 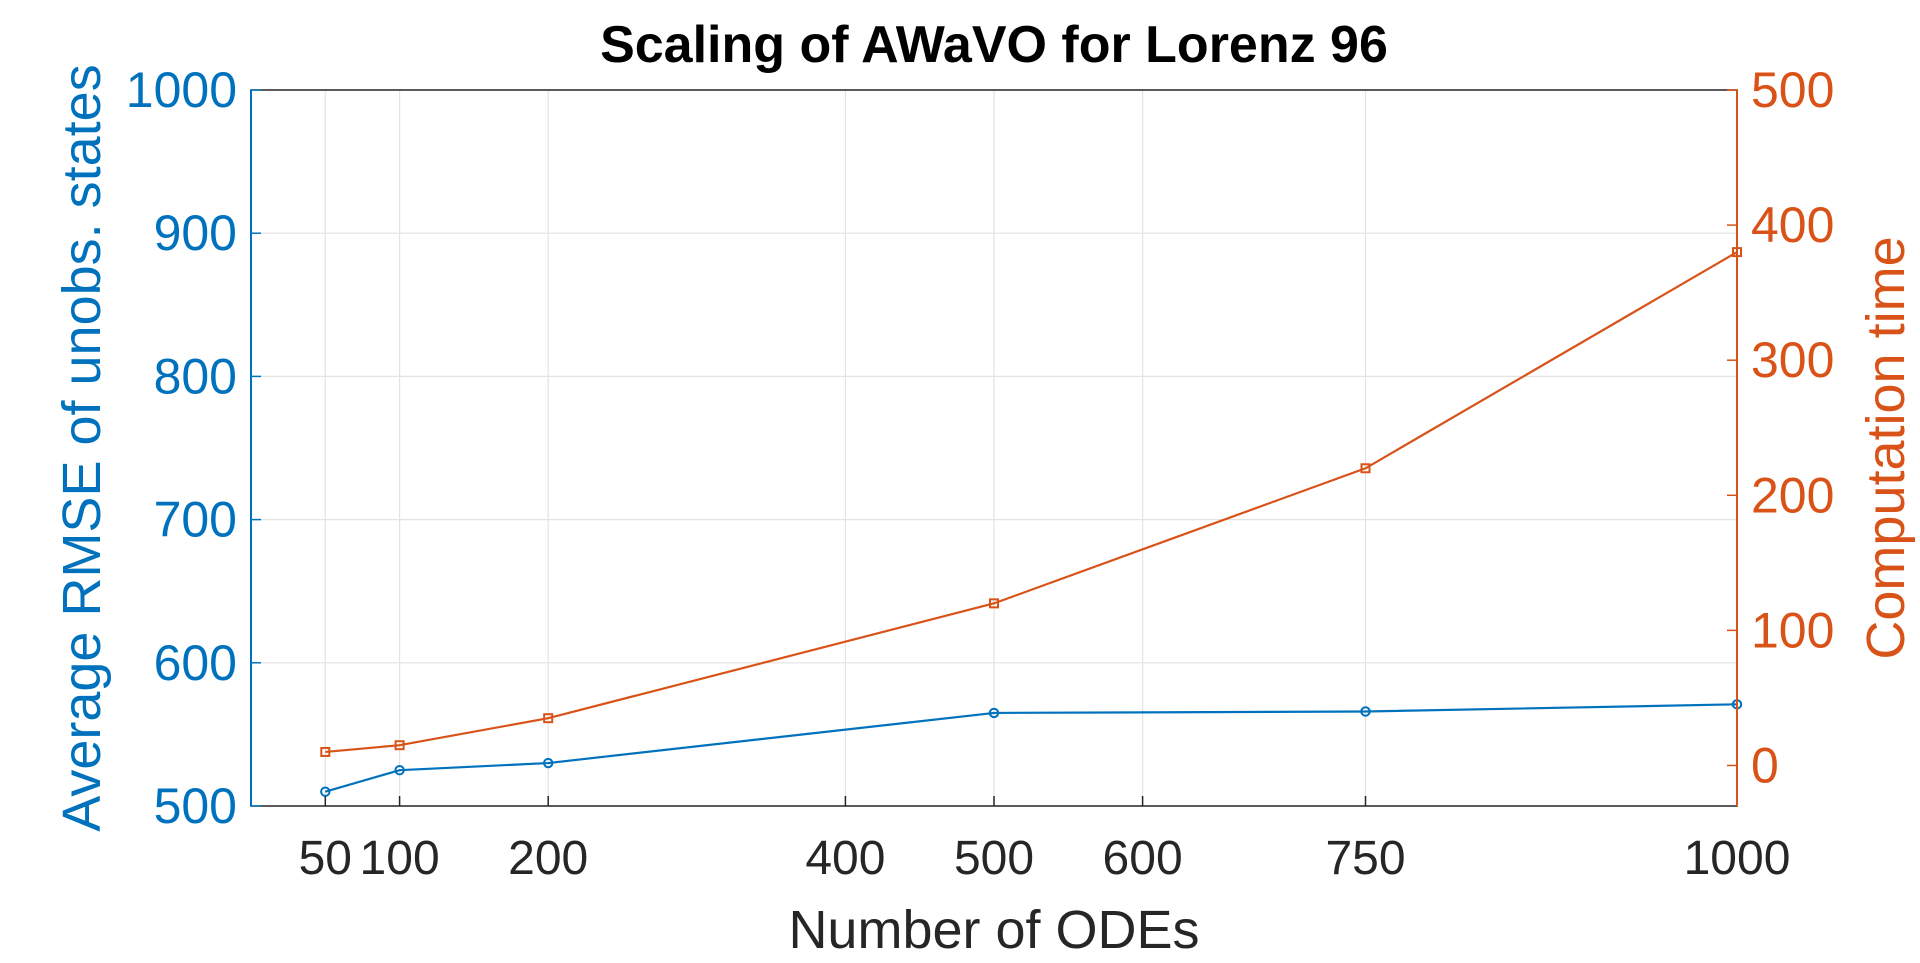 I want to click on x-tick-label: 1000, so click(x=1737, y=858).